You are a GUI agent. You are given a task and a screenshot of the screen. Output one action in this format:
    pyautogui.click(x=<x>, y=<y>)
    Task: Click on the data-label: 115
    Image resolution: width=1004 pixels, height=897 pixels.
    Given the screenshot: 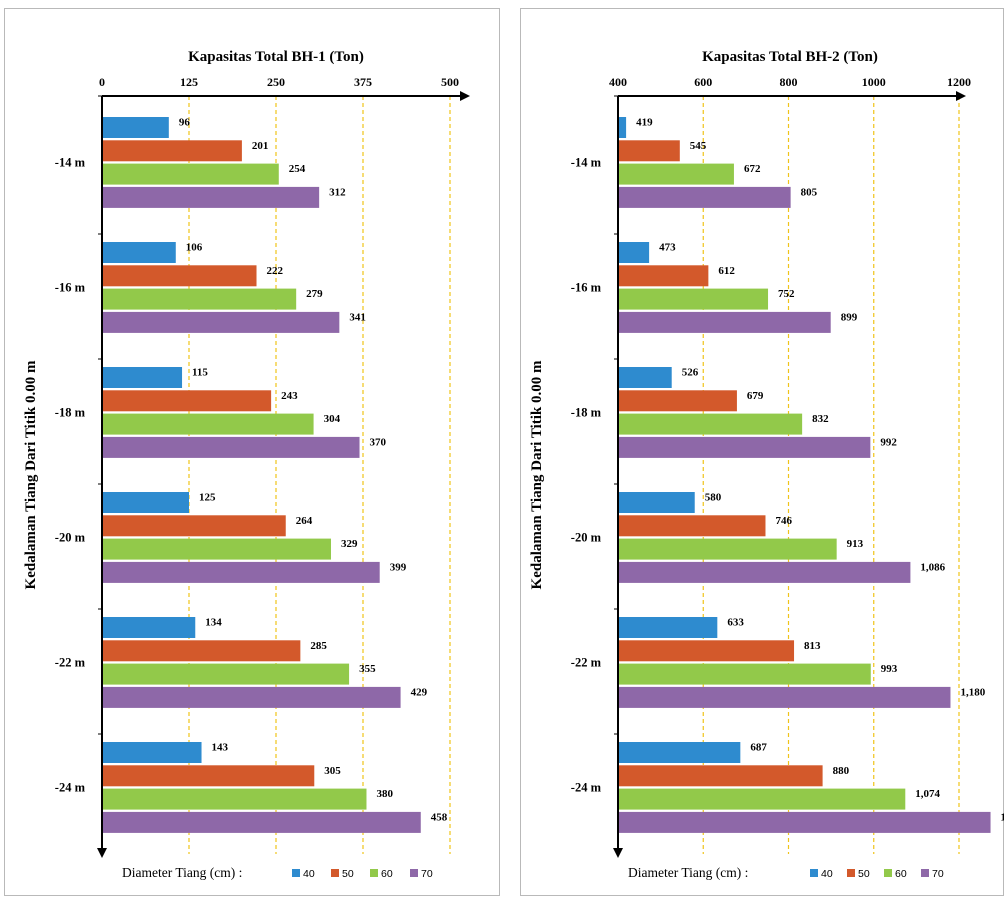 What is the action you would take?
    pyautogui.click(x=200, y=373)
    